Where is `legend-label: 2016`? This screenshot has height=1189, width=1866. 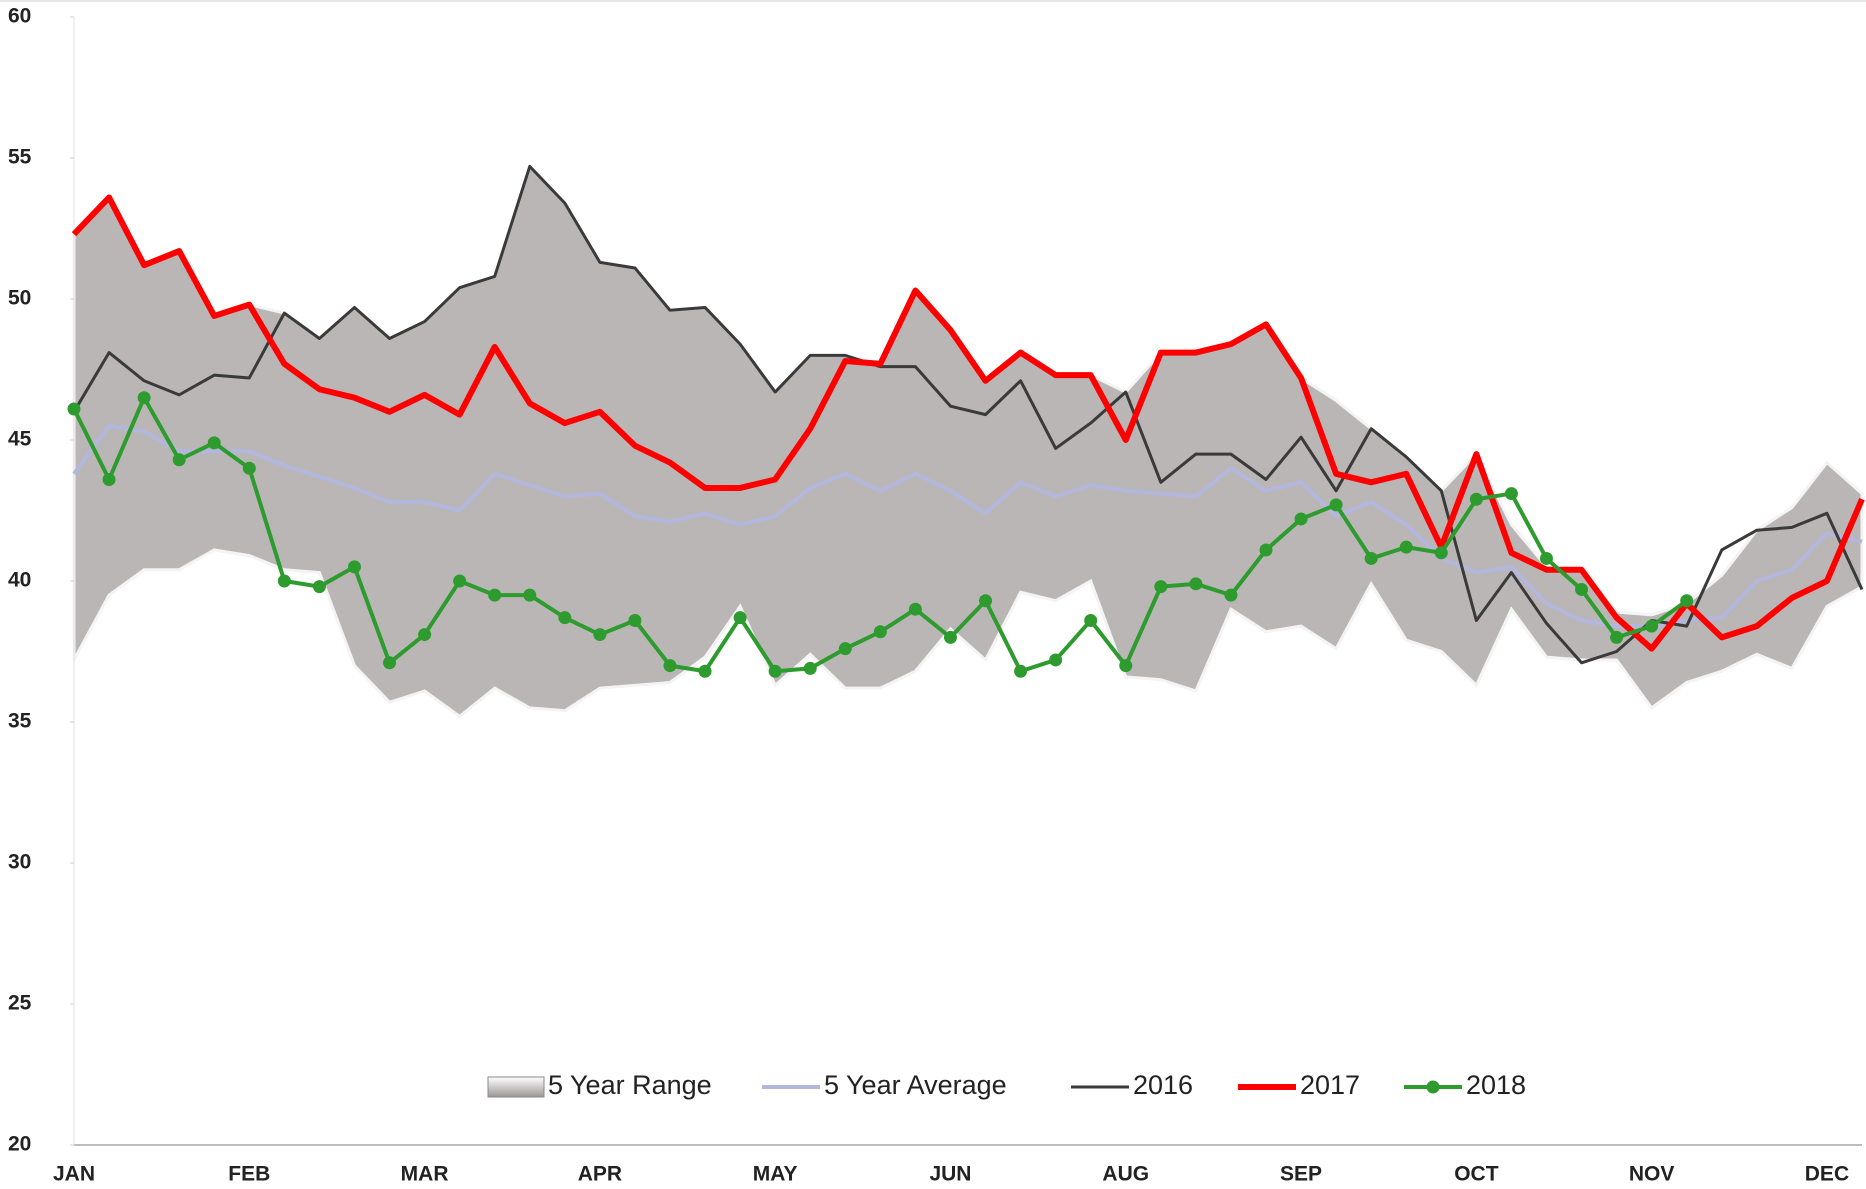
legend-label: 2016 is located at coordinates (1163, 1085).